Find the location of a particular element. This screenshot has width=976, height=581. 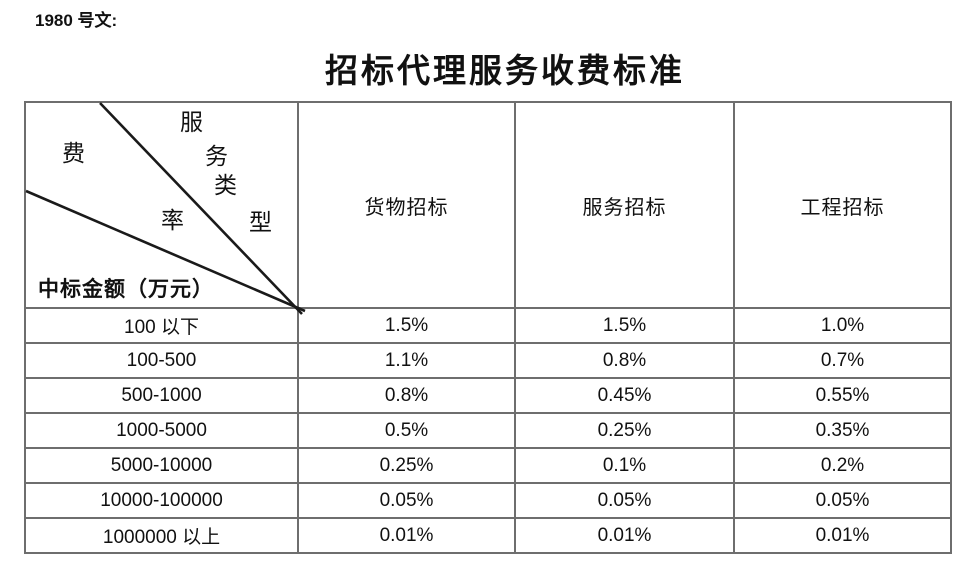

row-label: 500-1000 is located at coordinates (161, 395).